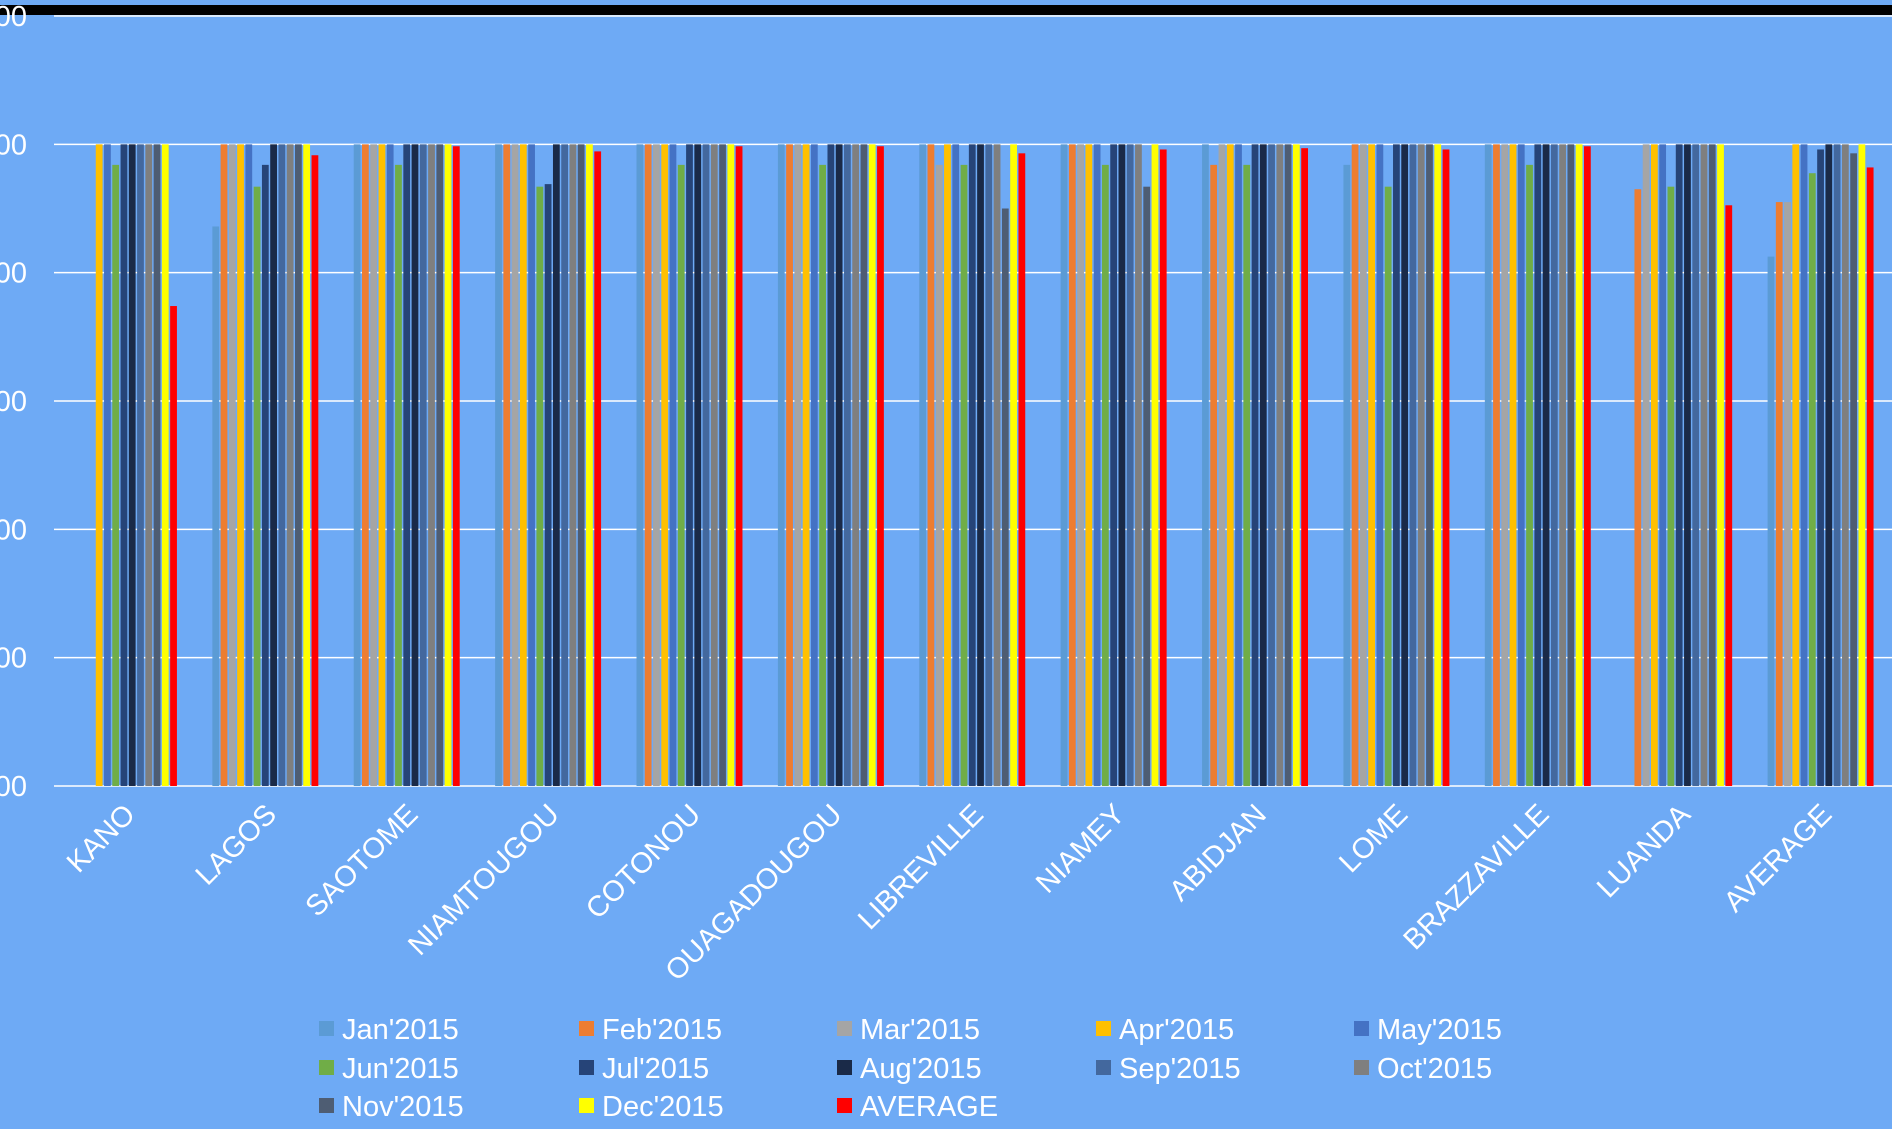 Image resolution: width=1892 pixels, height=1129 pixels. What do you see at coordinates (929, 1107) in the screenshot?
I see `legend-label: AVERAGE` at bounding box center [929, 1107].